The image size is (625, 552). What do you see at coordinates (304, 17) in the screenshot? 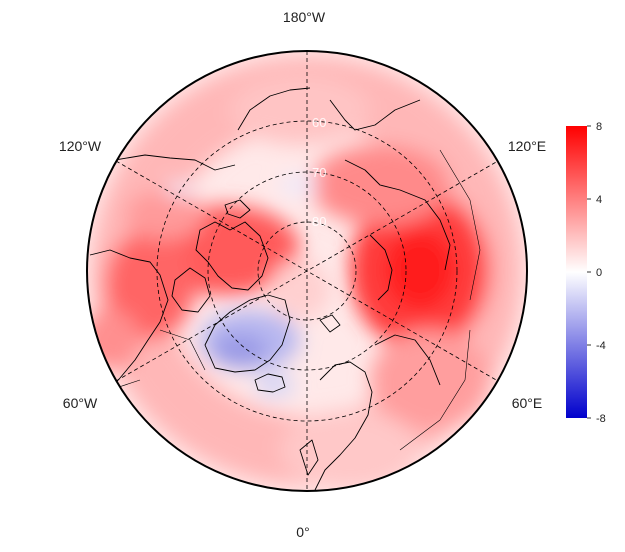
I see `lon-label-180w: 180°W` at bounding box center [304, 17].